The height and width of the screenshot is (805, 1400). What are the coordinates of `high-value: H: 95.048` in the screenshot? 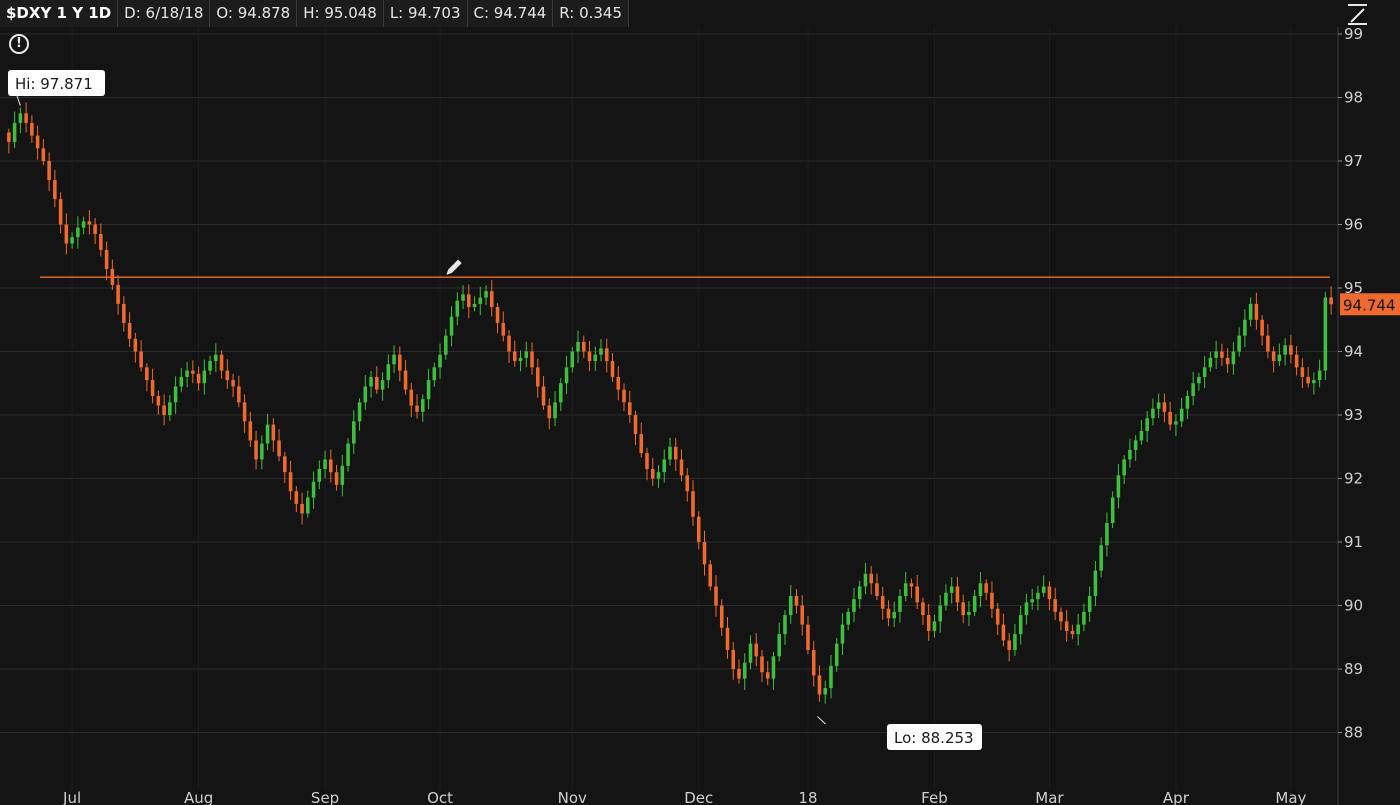 It's located at (340, 13).